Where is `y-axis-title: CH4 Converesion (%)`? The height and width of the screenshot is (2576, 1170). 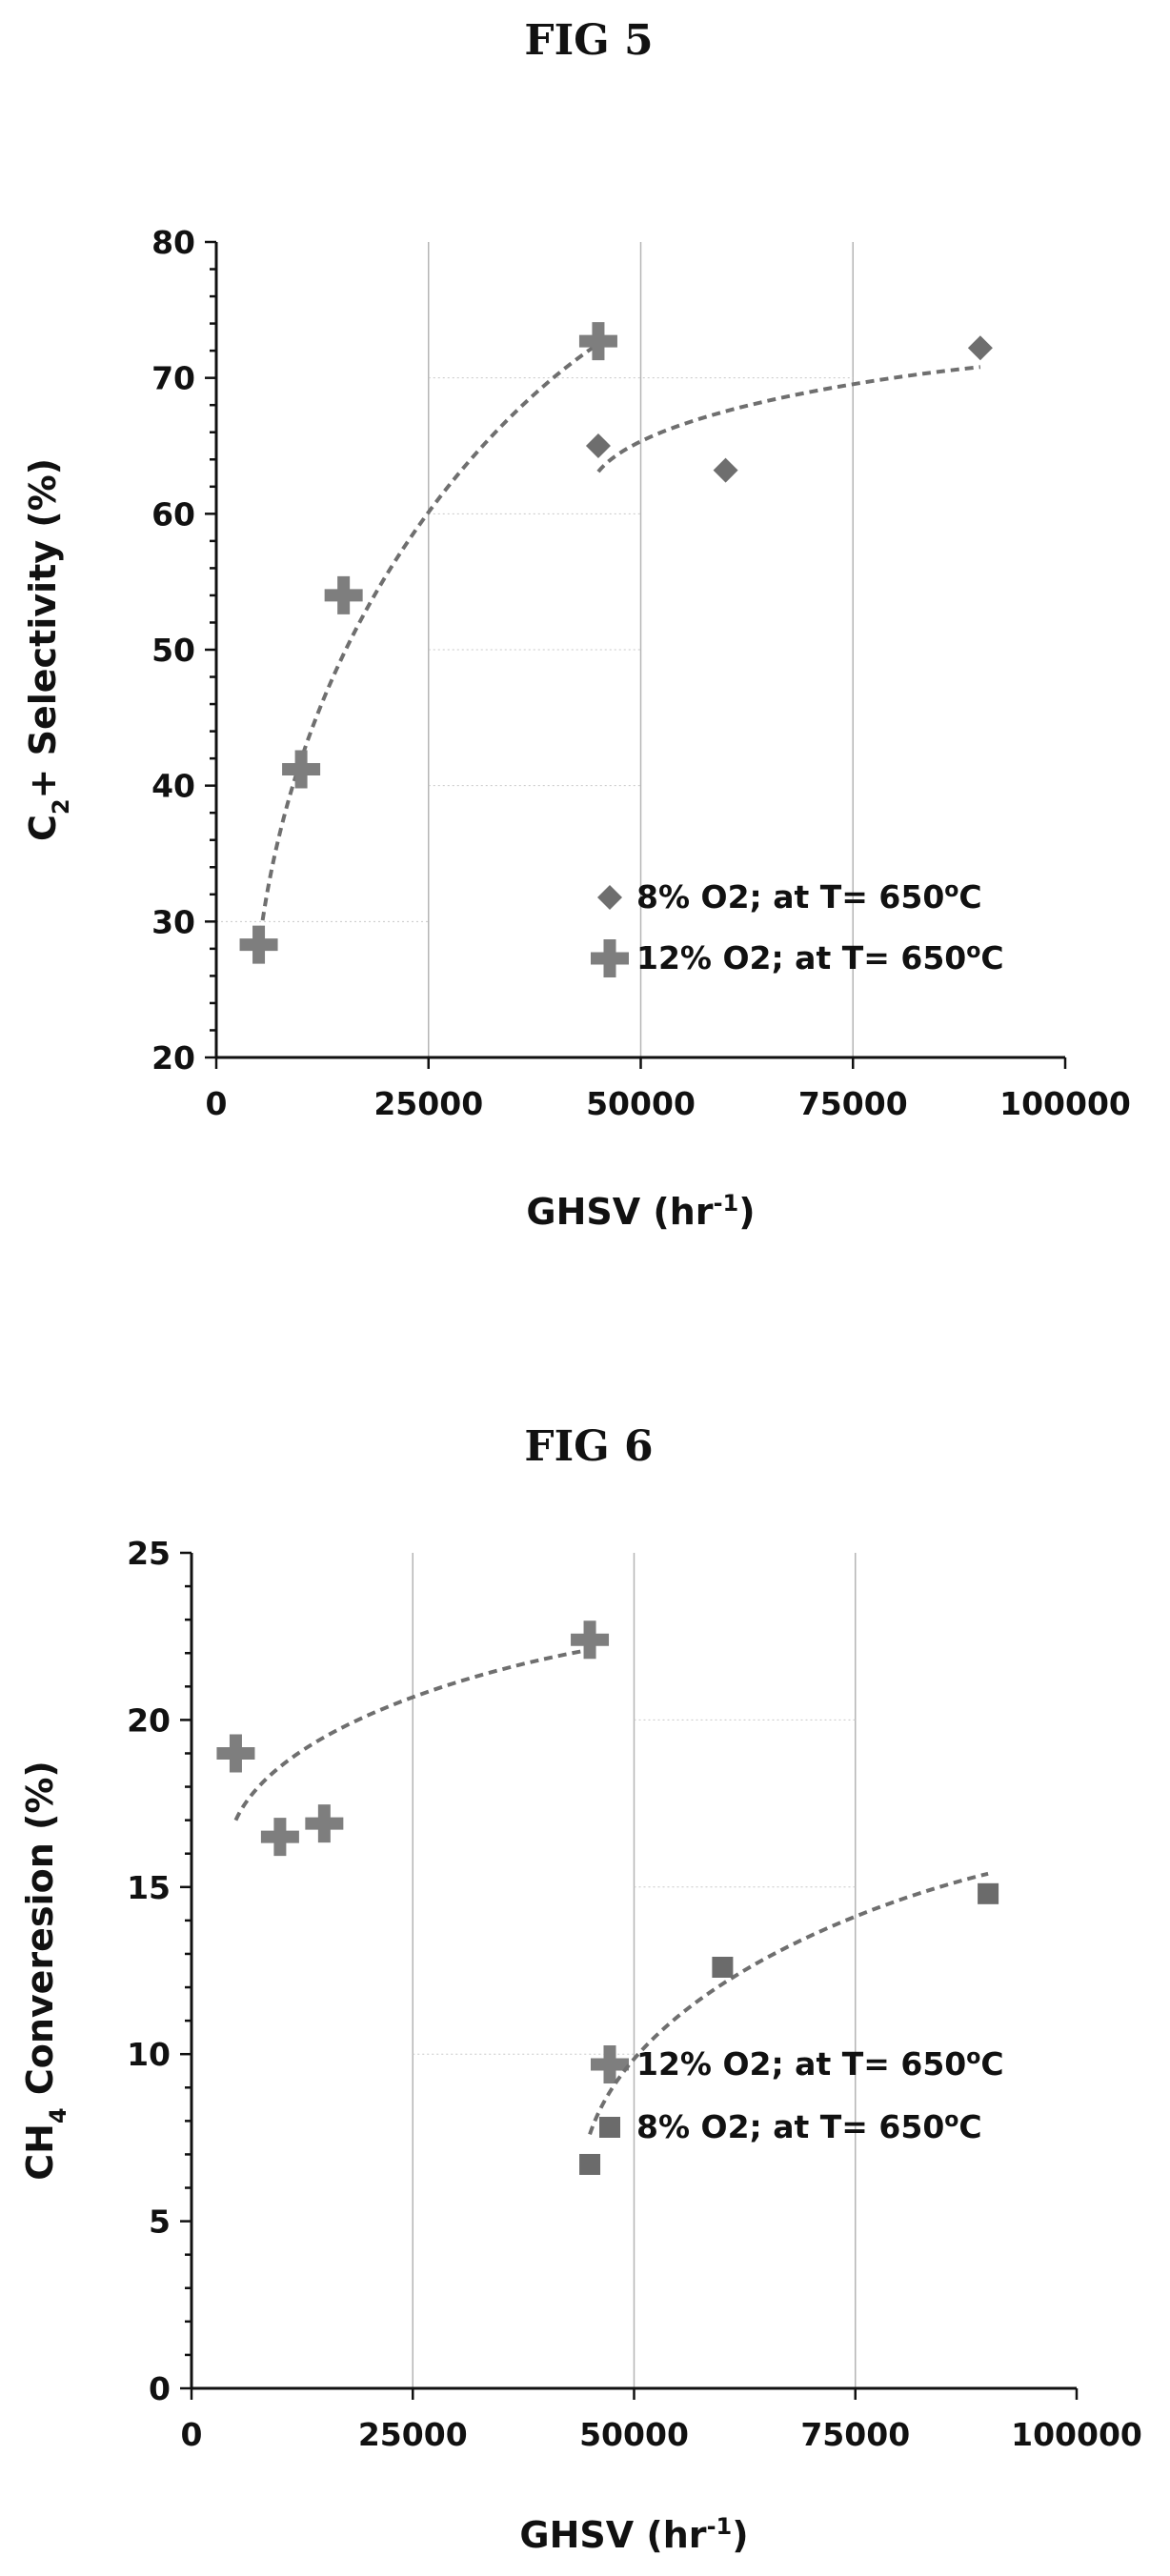 y-axis-title: CH4 Converesion (%) is located at coordinates (45, 1971).